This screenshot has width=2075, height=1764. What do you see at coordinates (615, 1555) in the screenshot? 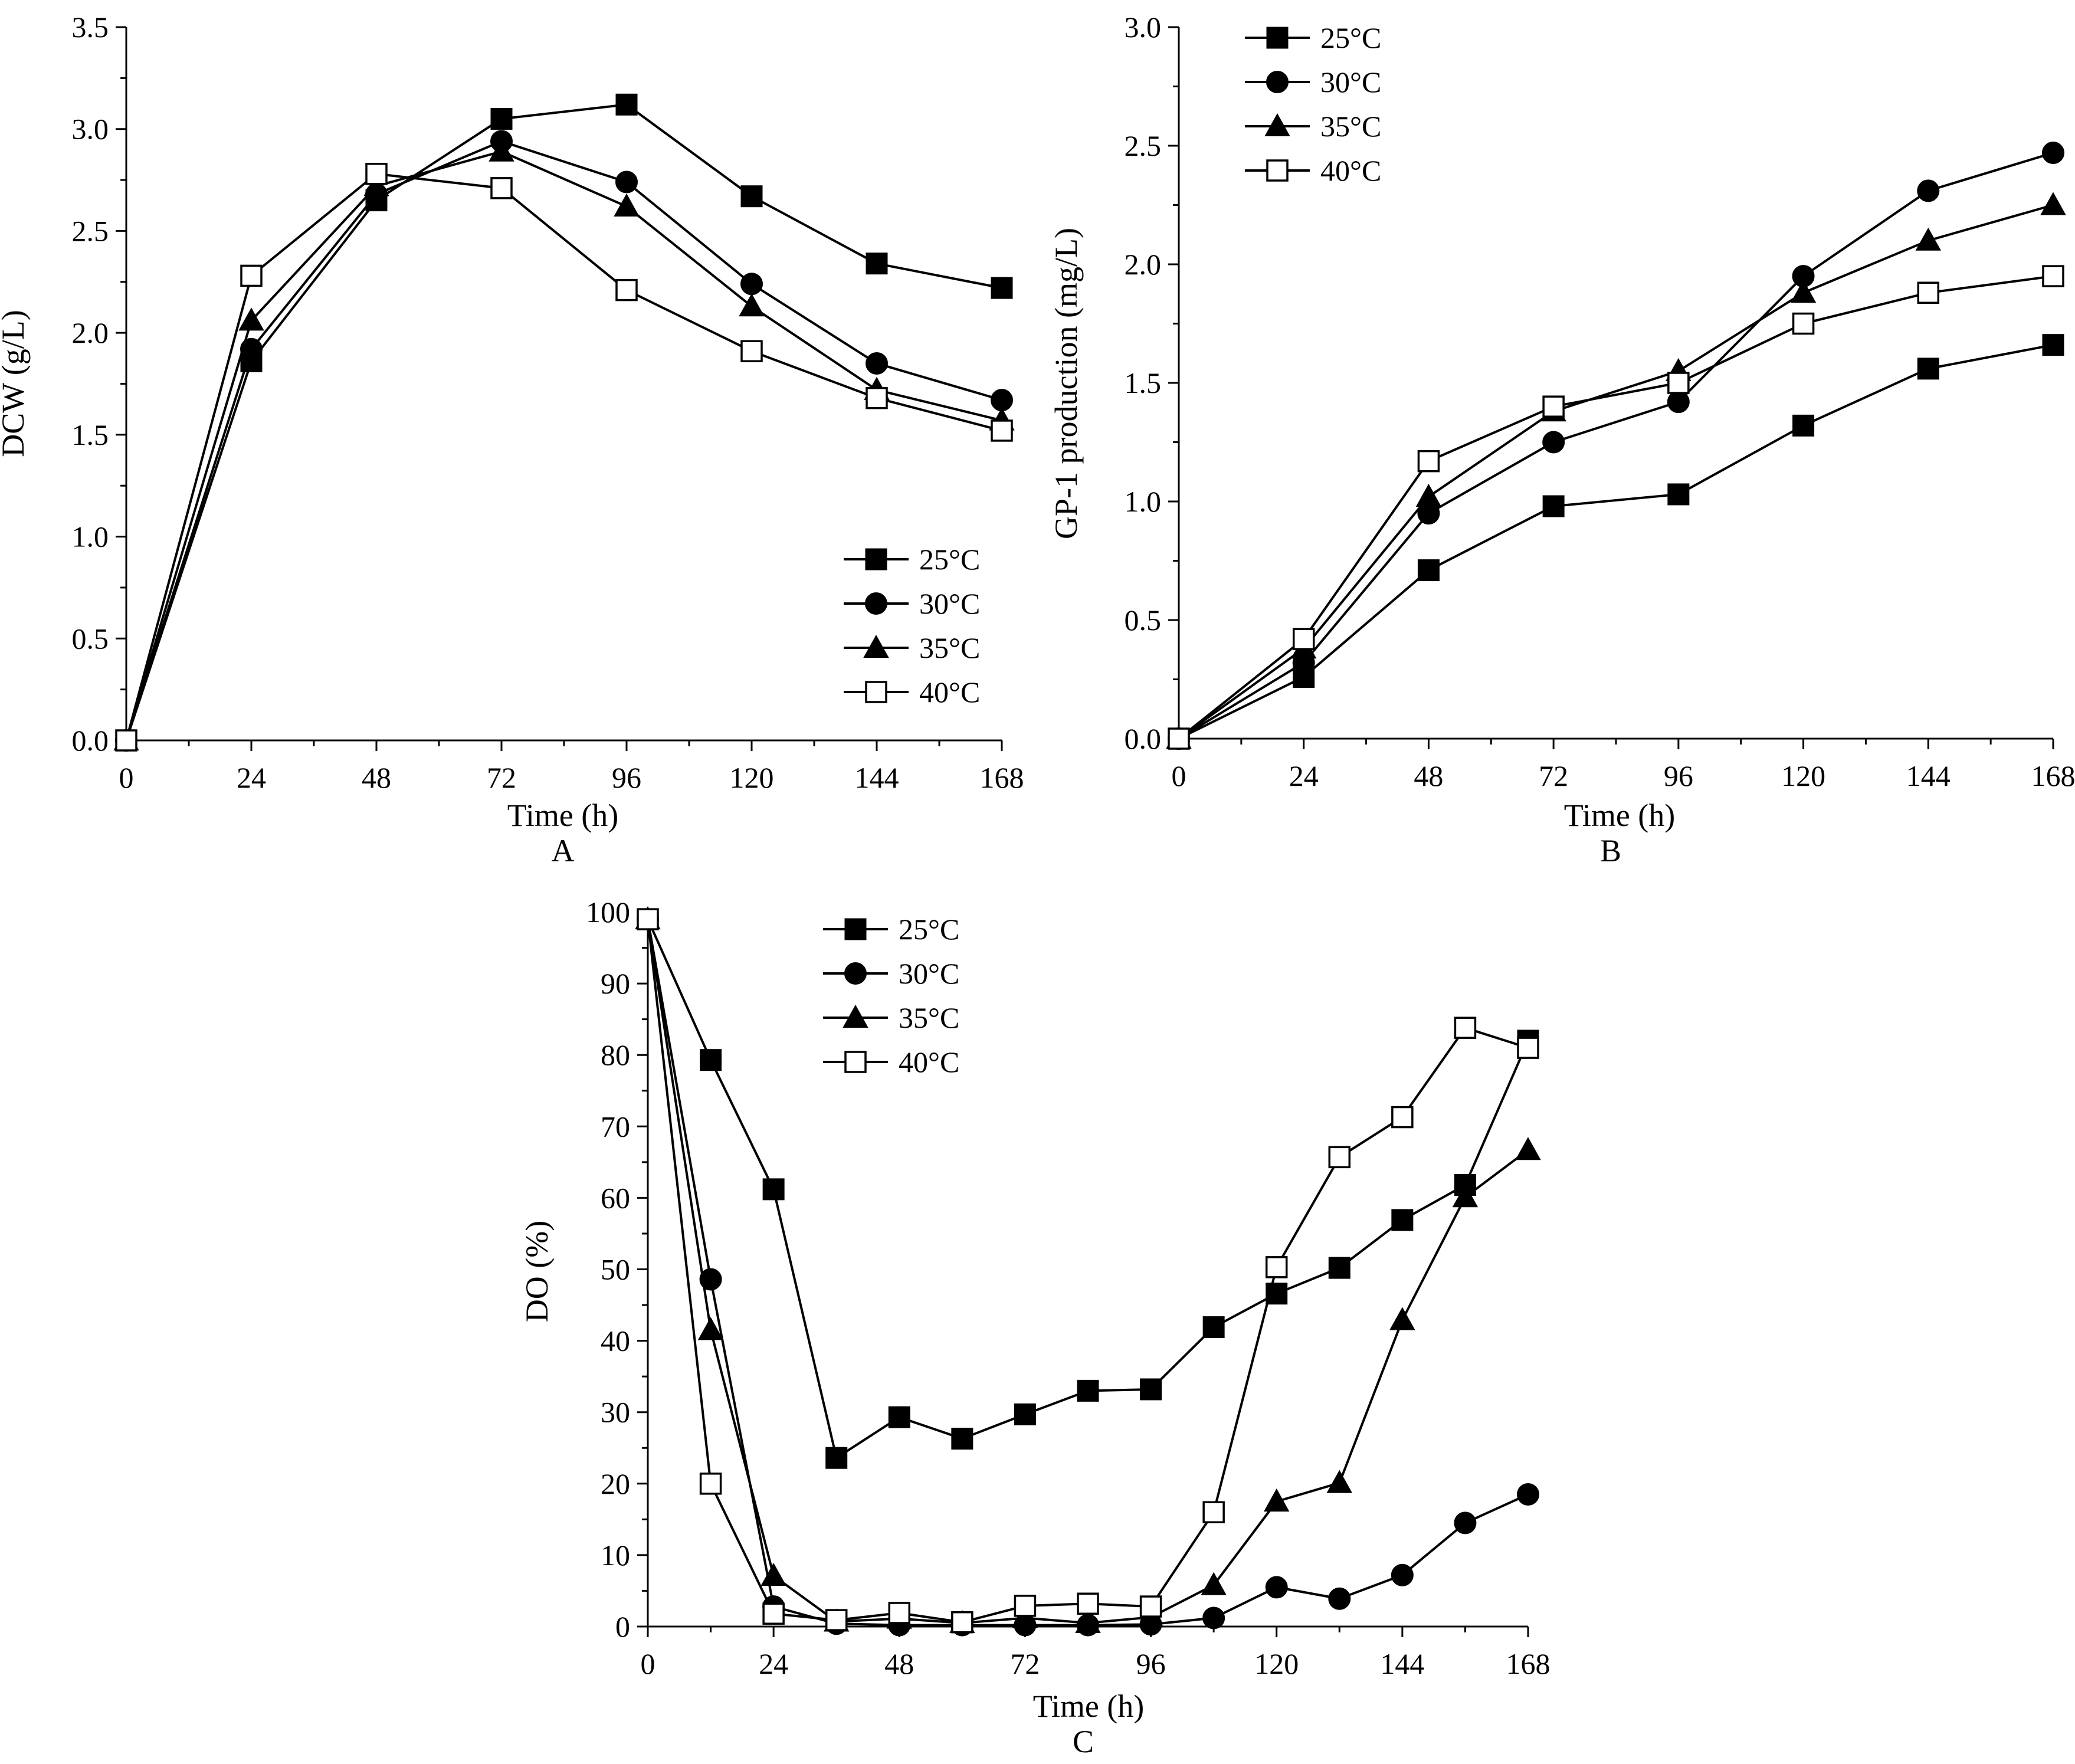
I see `y-tick-label: 10` at bounding box center [615, 1555].